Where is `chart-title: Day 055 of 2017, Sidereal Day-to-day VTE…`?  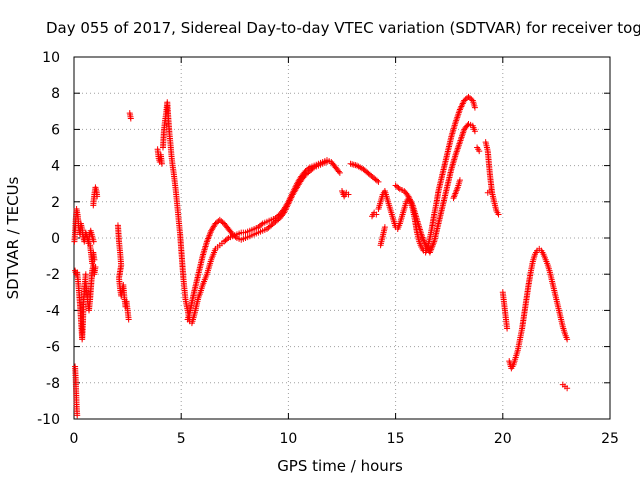
chart-title: Day 055 of 2017, Sidereal Day-to-day VTE… is located at coordinates (343, 28).